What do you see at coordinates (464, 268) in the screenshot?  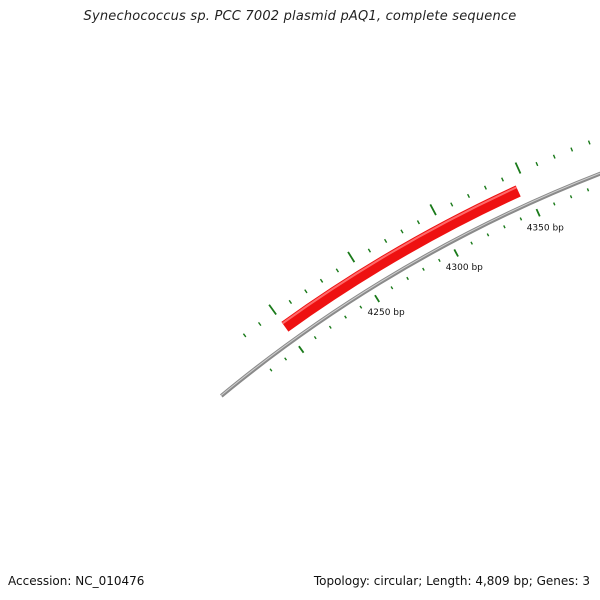 I see `bp-tick-label: 4300 bp` at bounding box center [464, 268].